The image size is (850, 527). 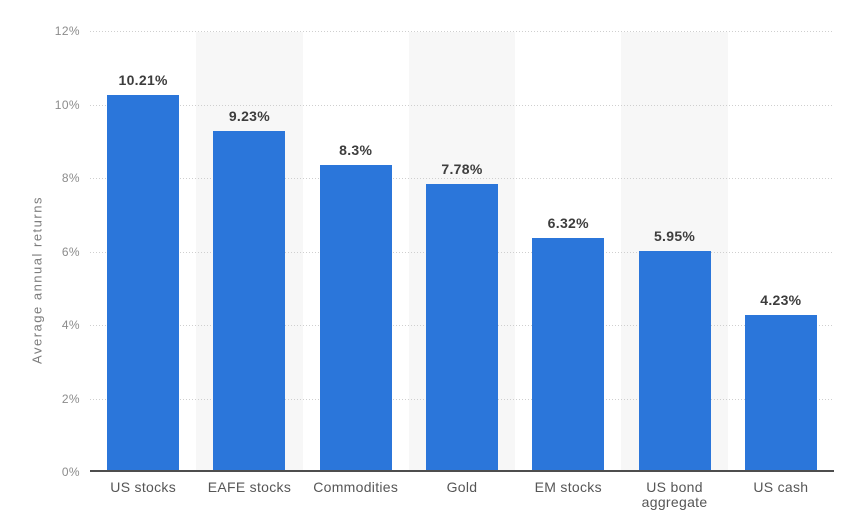 I want to click on y-tick-label: 2%, so click(x=70, y=398).